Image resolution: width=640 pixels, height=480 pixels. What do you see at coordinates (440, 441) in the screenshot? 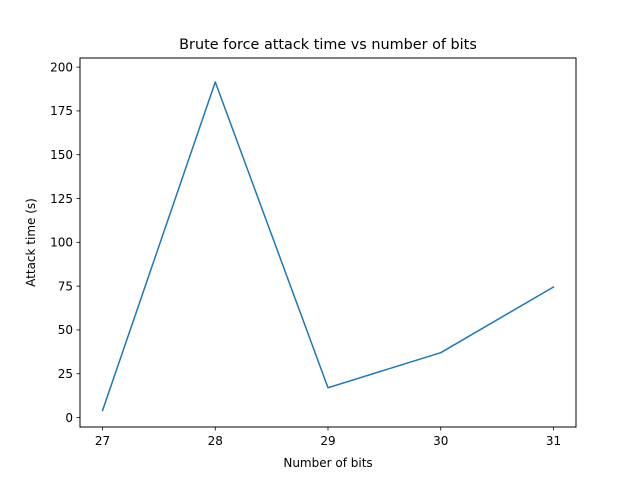
I see `x-tick-label: 30` at bounding box center [440, 441].